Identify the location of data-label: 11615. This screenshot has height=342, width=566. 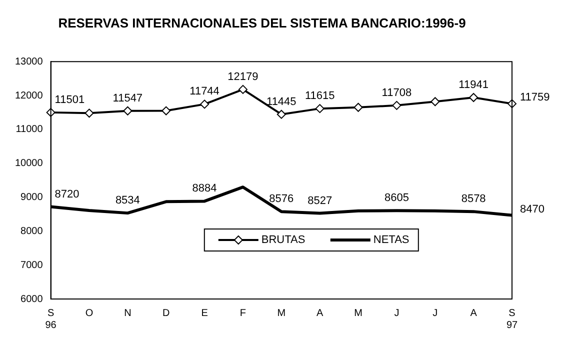
(319, 96).